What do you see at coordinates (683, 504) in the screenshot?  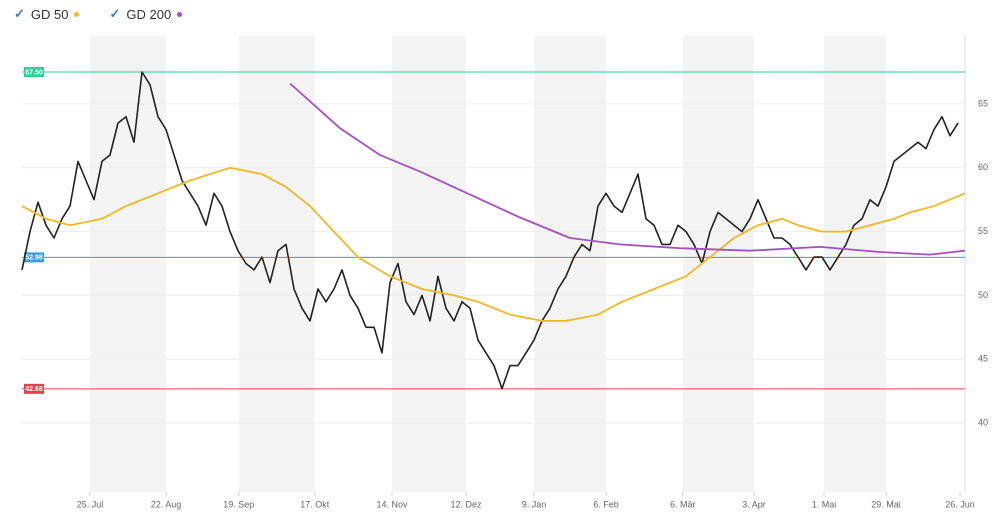 I see `x-tick-label: 6. Mär` at bounding box center [683, 504].